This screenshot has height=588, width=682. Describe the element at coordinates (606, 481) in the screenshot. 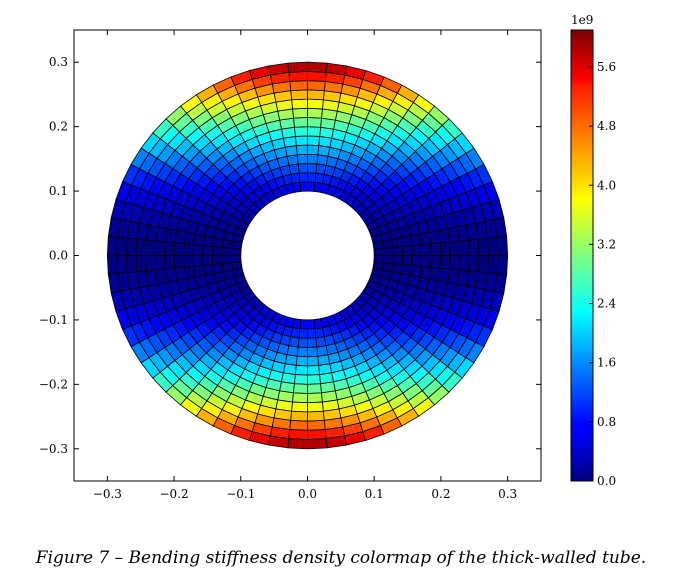

I see `colorbar-tick-label: 0.0` at that location.